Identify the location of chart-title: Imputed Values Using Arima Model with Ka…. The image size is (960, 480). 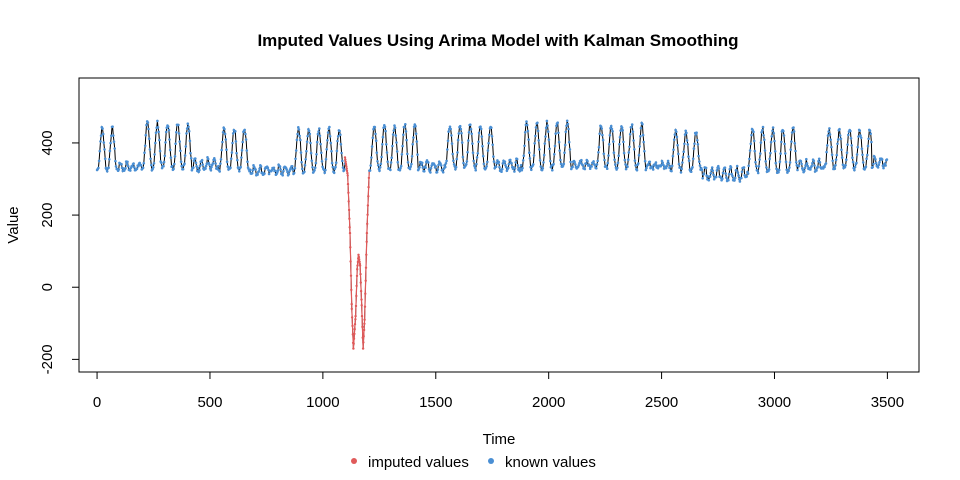
(497, 40).